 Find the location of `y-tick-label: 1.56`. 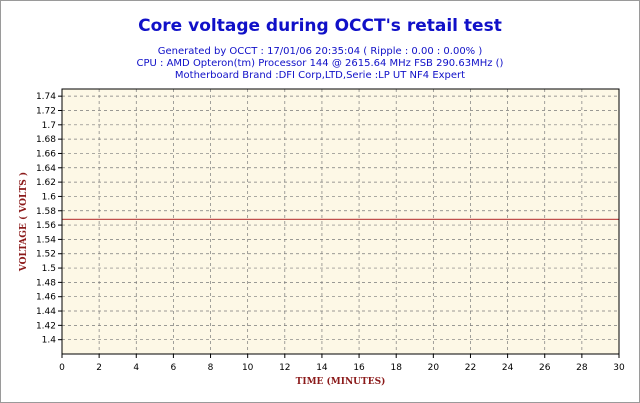

y-tick-label: 1.56 is located at coordinates (46, 226).